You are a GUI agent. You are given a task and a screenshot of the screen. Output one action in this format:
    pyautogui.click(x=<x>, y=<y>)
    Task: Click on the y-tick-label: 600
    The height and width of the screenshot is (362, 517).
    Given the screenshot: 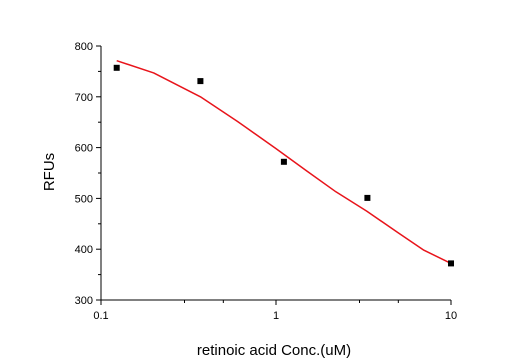 What is the action you would take?
    pyautogui.click(x=84, y=149)
    